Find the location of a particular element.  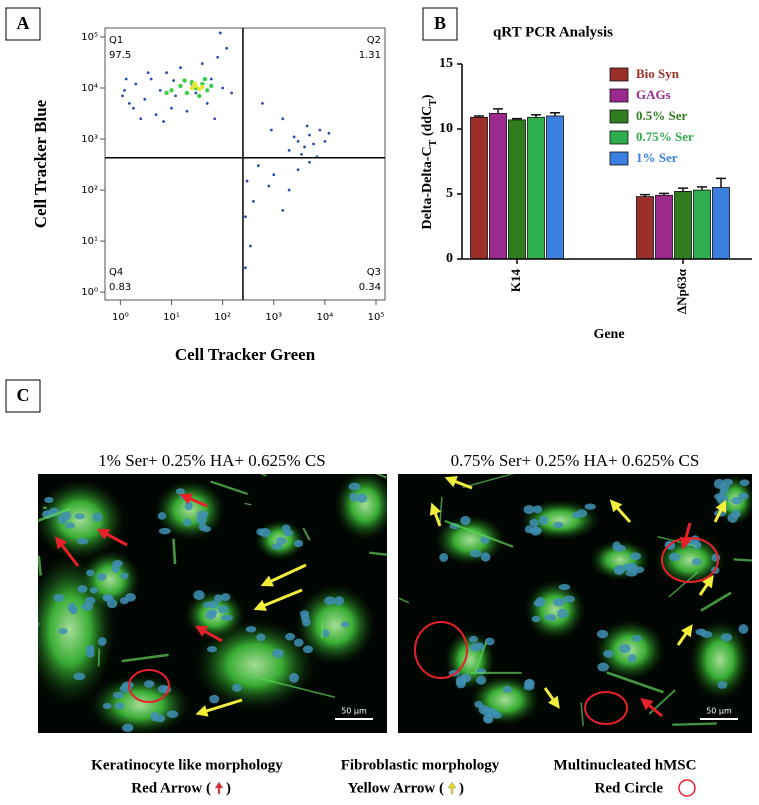

legend-title: Fibroblastic morphology is located at coordinates (420, 765).